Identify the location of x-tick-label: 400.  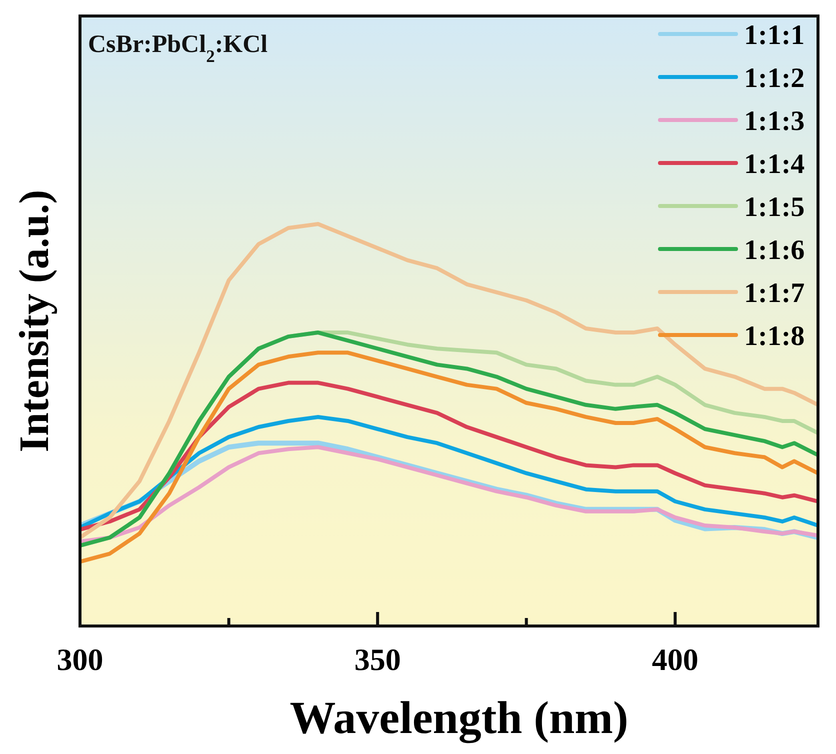
(675, 659).